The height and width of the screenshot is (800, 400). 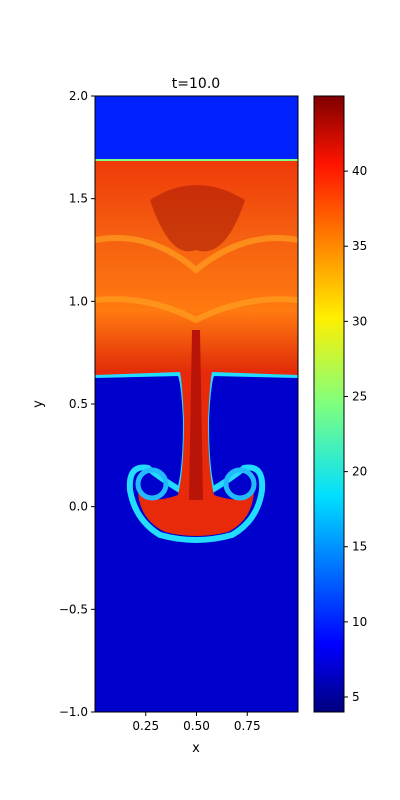 What do you see at coordinates (196, 415) in the screenshot?
I see `plume-stem-core` at bounding box center [196, 415].